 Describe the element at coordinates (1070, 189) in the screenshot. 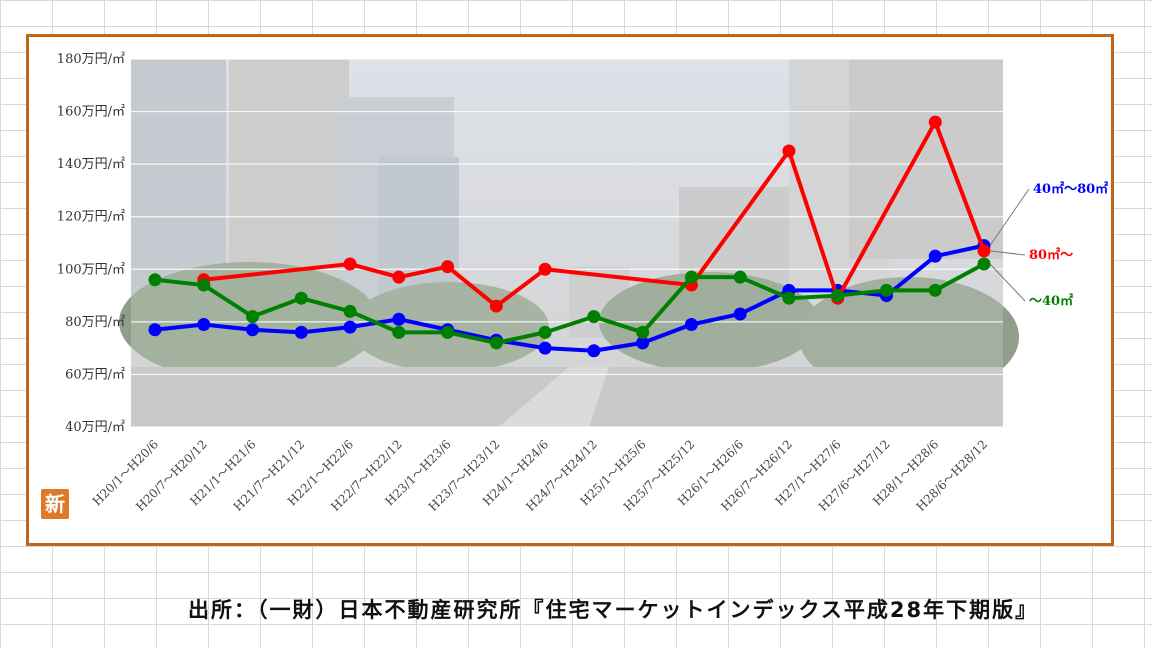

I see `series-label: 40㎡〜80㎡` at that location.